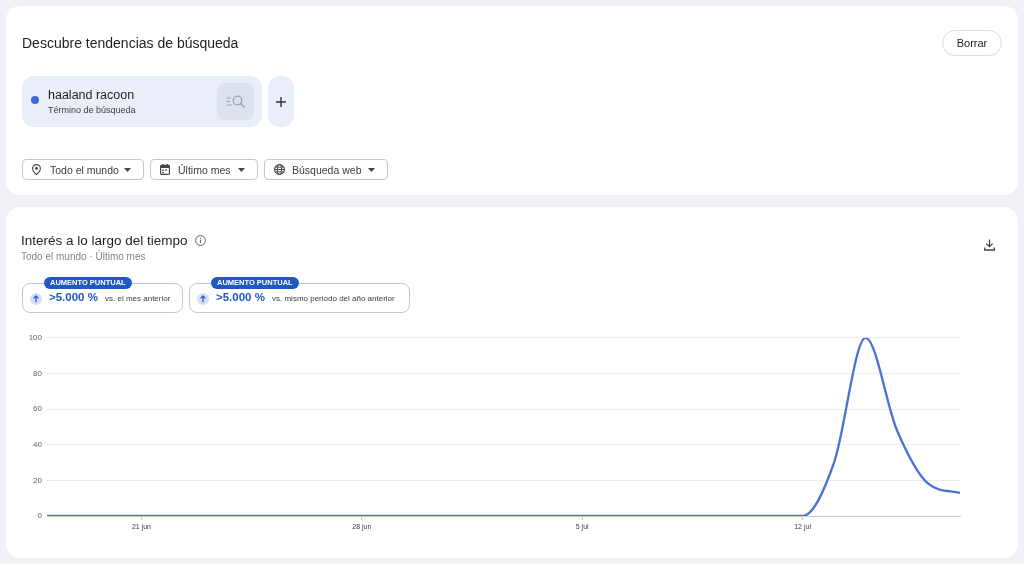  I want to click on dropdown-field: Último mes, so click(204, 169).